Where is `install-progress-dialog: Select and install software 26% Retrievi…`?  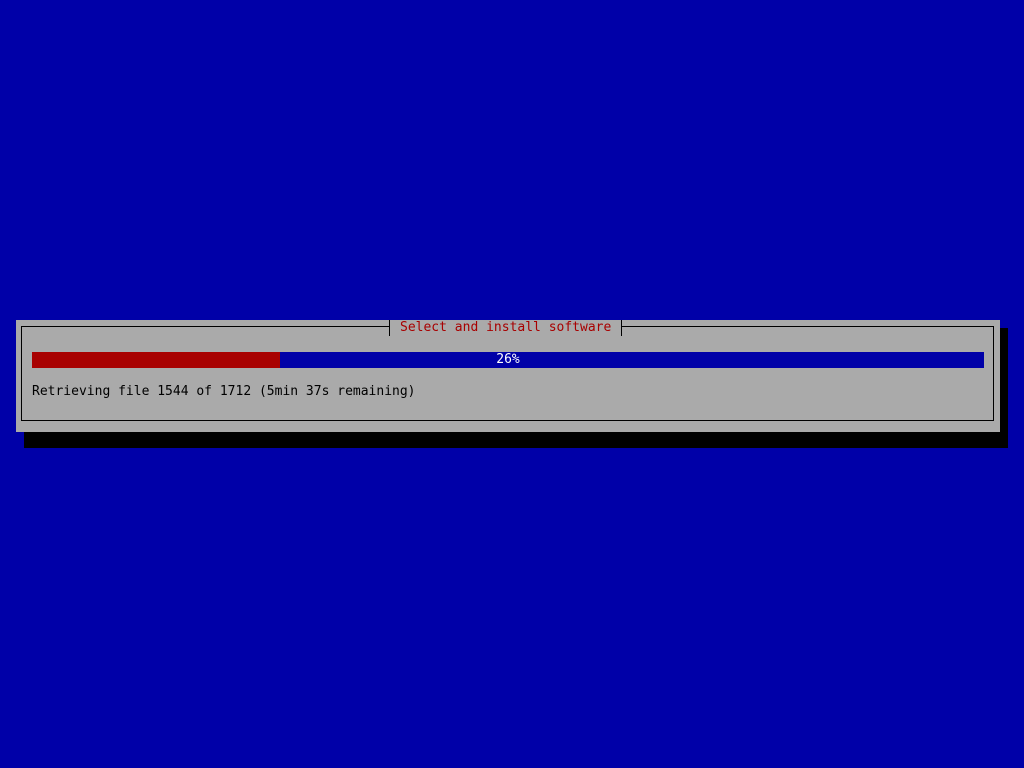 install-progress-dialog: Select and install software 26% Retrievi… is located at coordinates (508, 376).